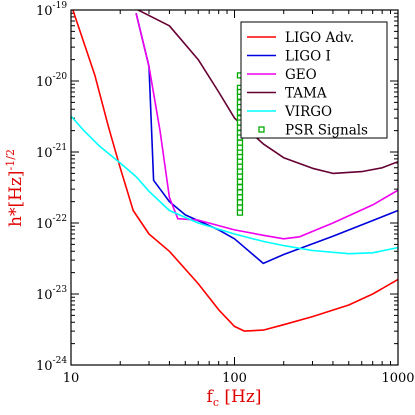 This screenshot has height=415, width=415. Describe the element at coordinates (234, 398) in the screenshot. I see `x-axis-label: fc [Hz]` at that location.